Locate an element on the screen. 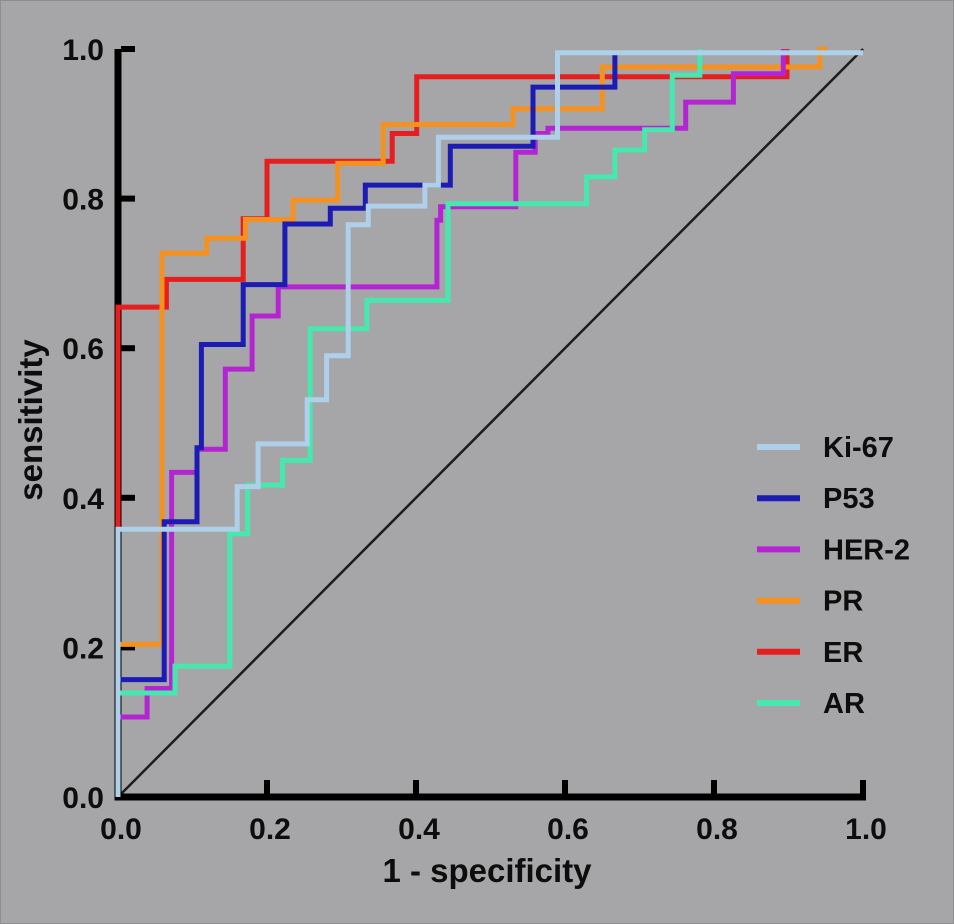 Image resolution: width=954 pixels, height=924 pixels. y-tick-label: 0.8 is located at coordinates (83, 200).